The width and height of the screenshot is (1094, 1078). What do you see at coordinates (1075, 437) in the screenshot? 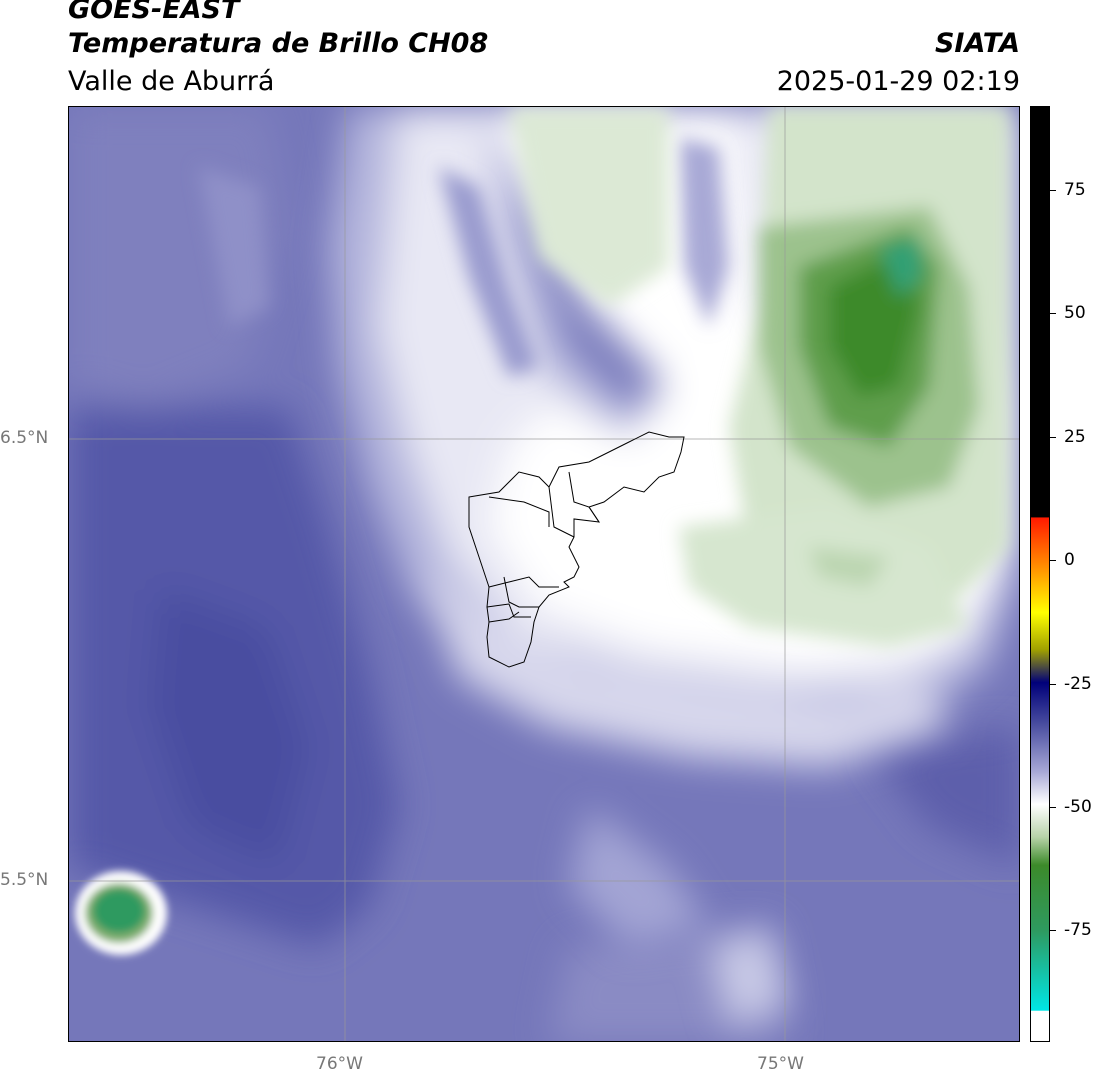
I see `colorbar-tick-25: 25` at bounding box center [1075, 437].